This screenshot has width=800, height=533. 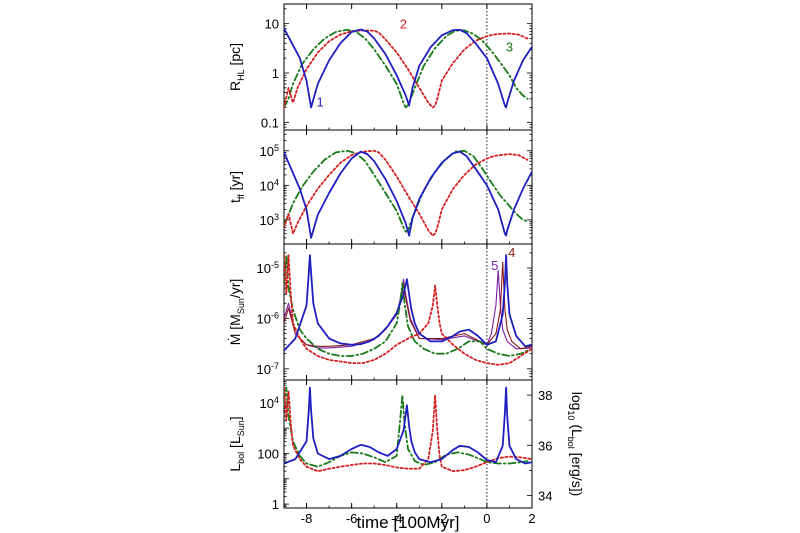 I want to click on x-tick-labels: -8 -6 -4 -2 0 2, so click(x=418, y=518).